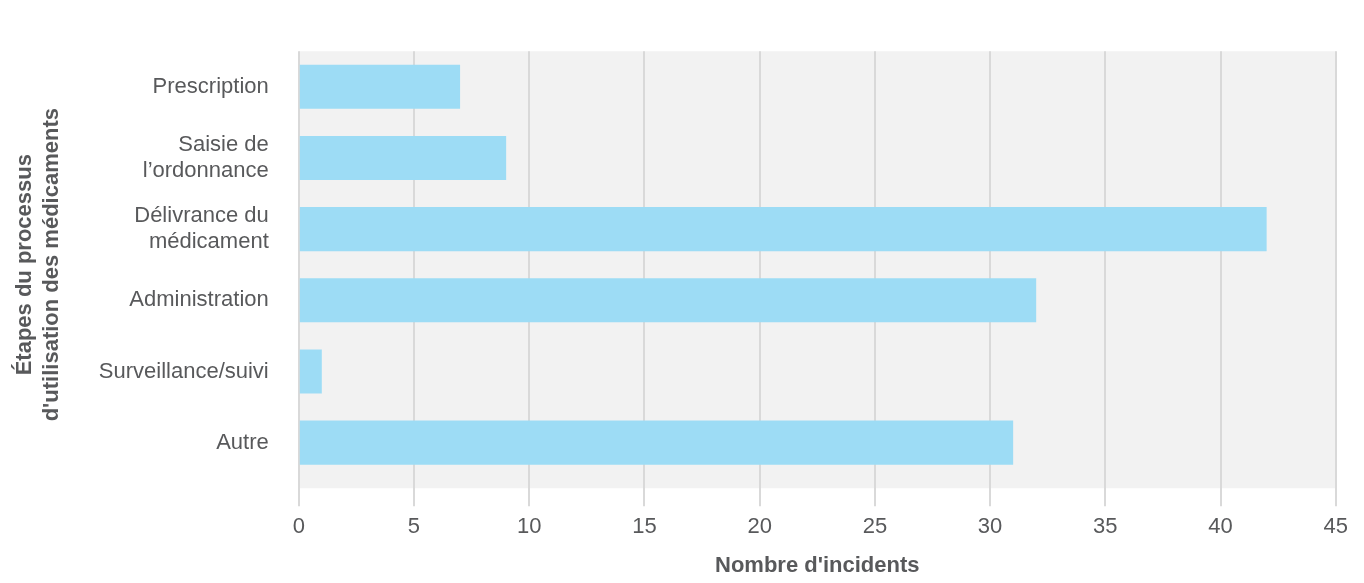  Describe the element at coordinates (990, 526) in the screenshot. I see `x-tick-label: 30` at that location.